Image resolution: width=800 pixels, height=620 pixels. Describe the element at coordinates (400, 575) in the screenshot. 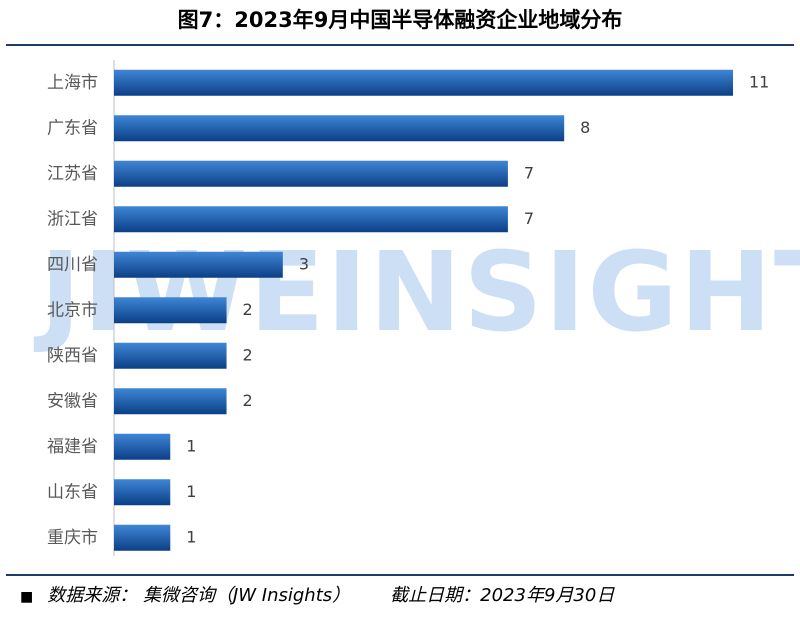

I see `bottom-divider` at that location.